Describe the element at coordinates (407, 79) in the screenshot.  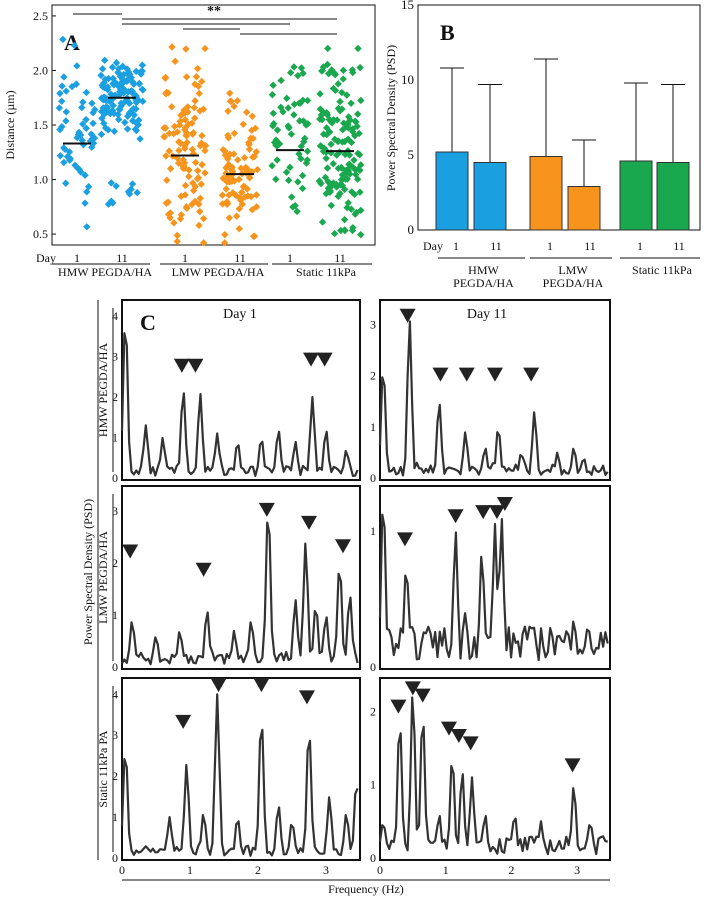
I see `panel-b-ytick-label: 10` at that location.